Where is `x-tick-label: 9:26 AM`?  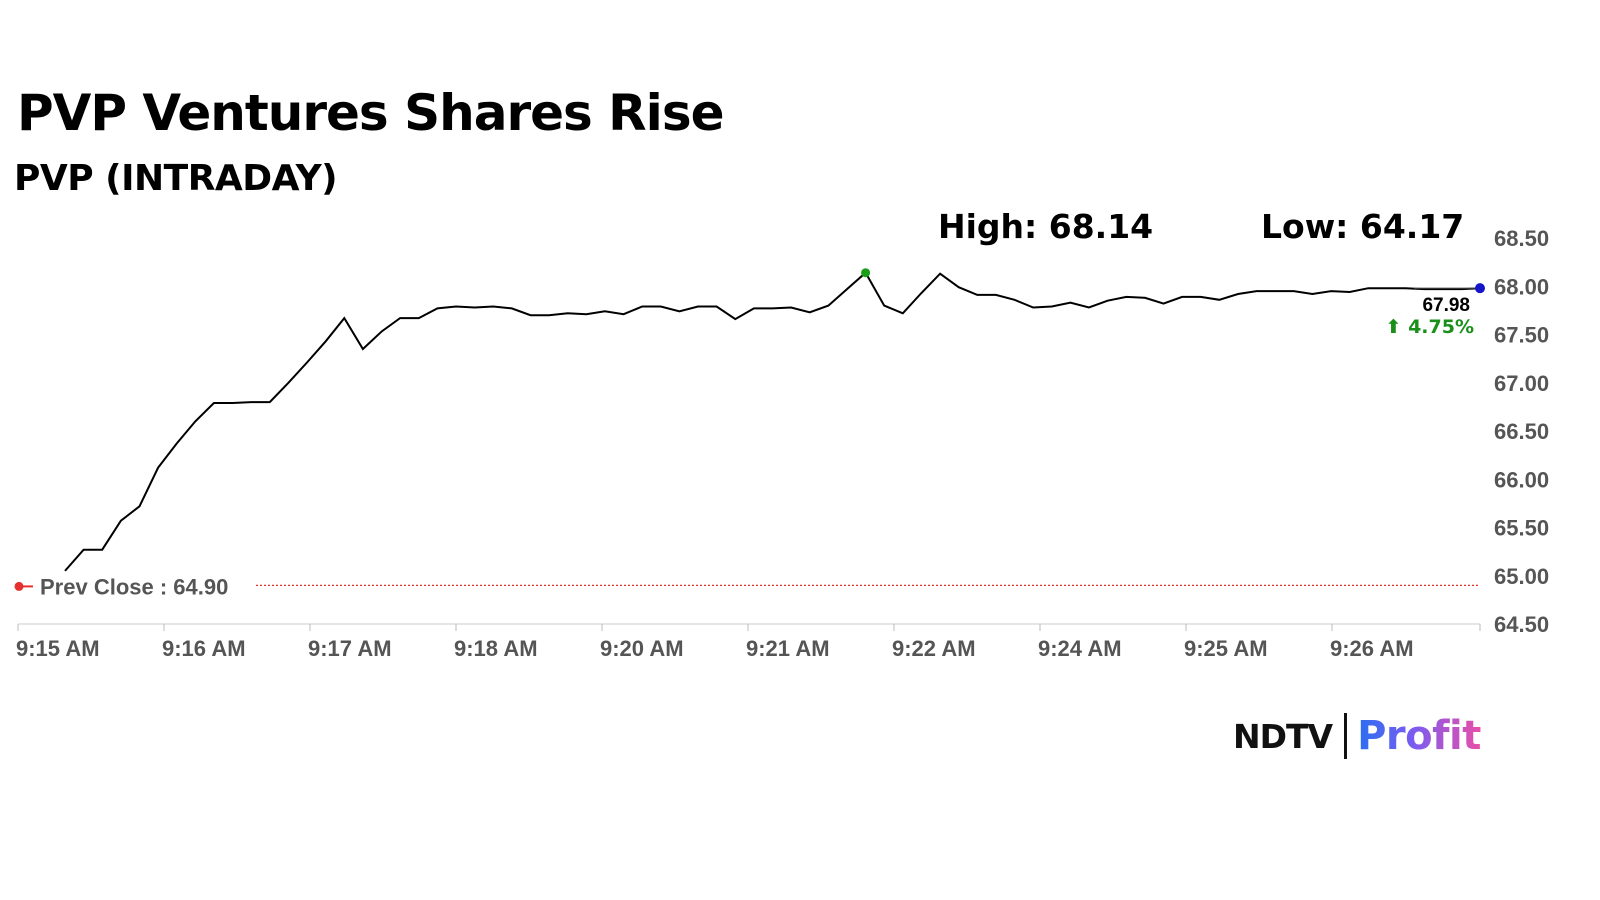
x-tick-label: 9:26 AM is located at coordinates (1372, 648).